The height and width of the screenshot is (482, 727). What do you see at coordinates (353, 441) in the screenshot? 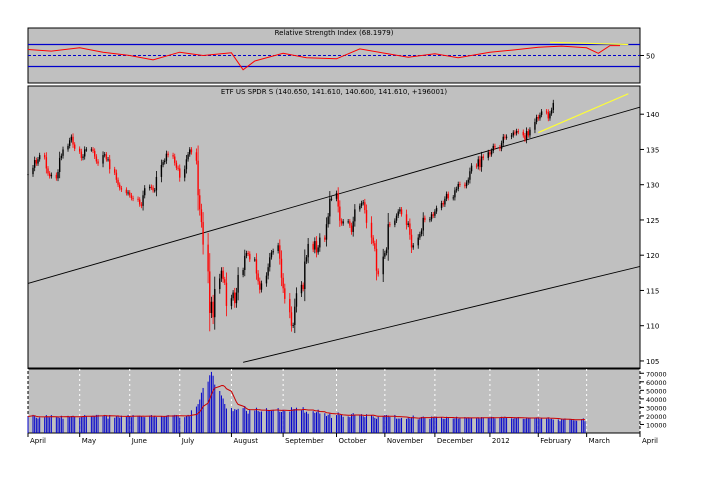
I see `x-tick-label: October` at bounding box center [353, 441].